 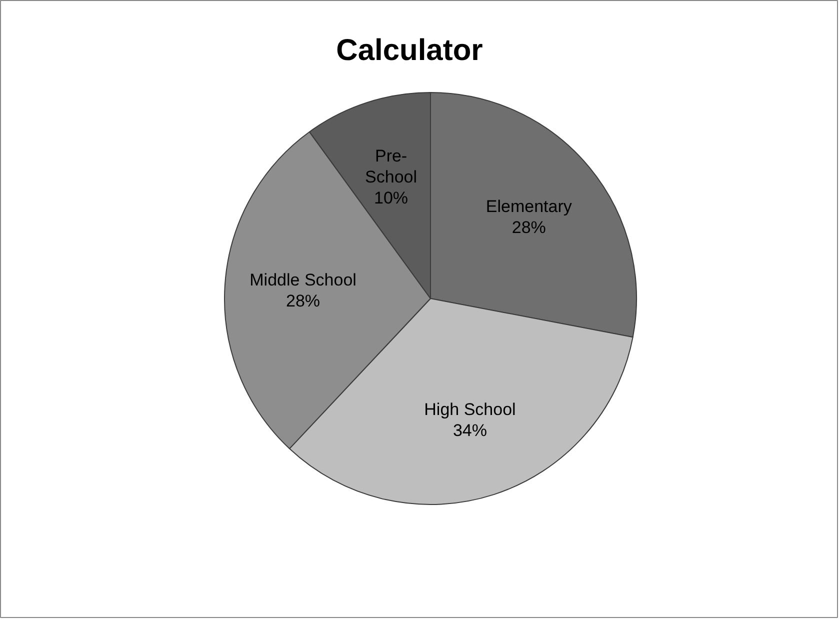 I want to click on slice-label: Elementary, so click(x=529, y=206).